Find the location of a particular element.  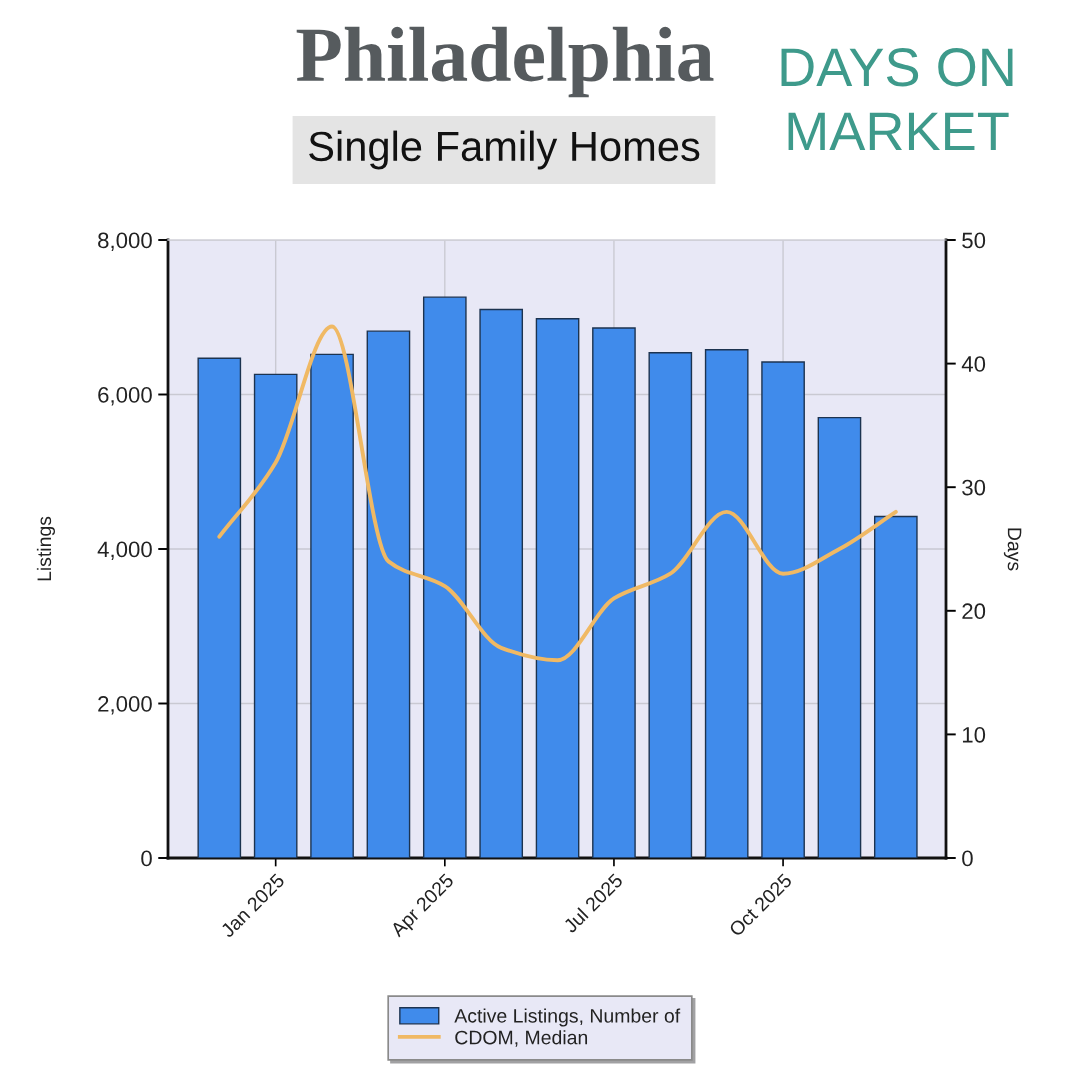

chart-subtitle: Single Family Homes is located at coordinates (504, 150).